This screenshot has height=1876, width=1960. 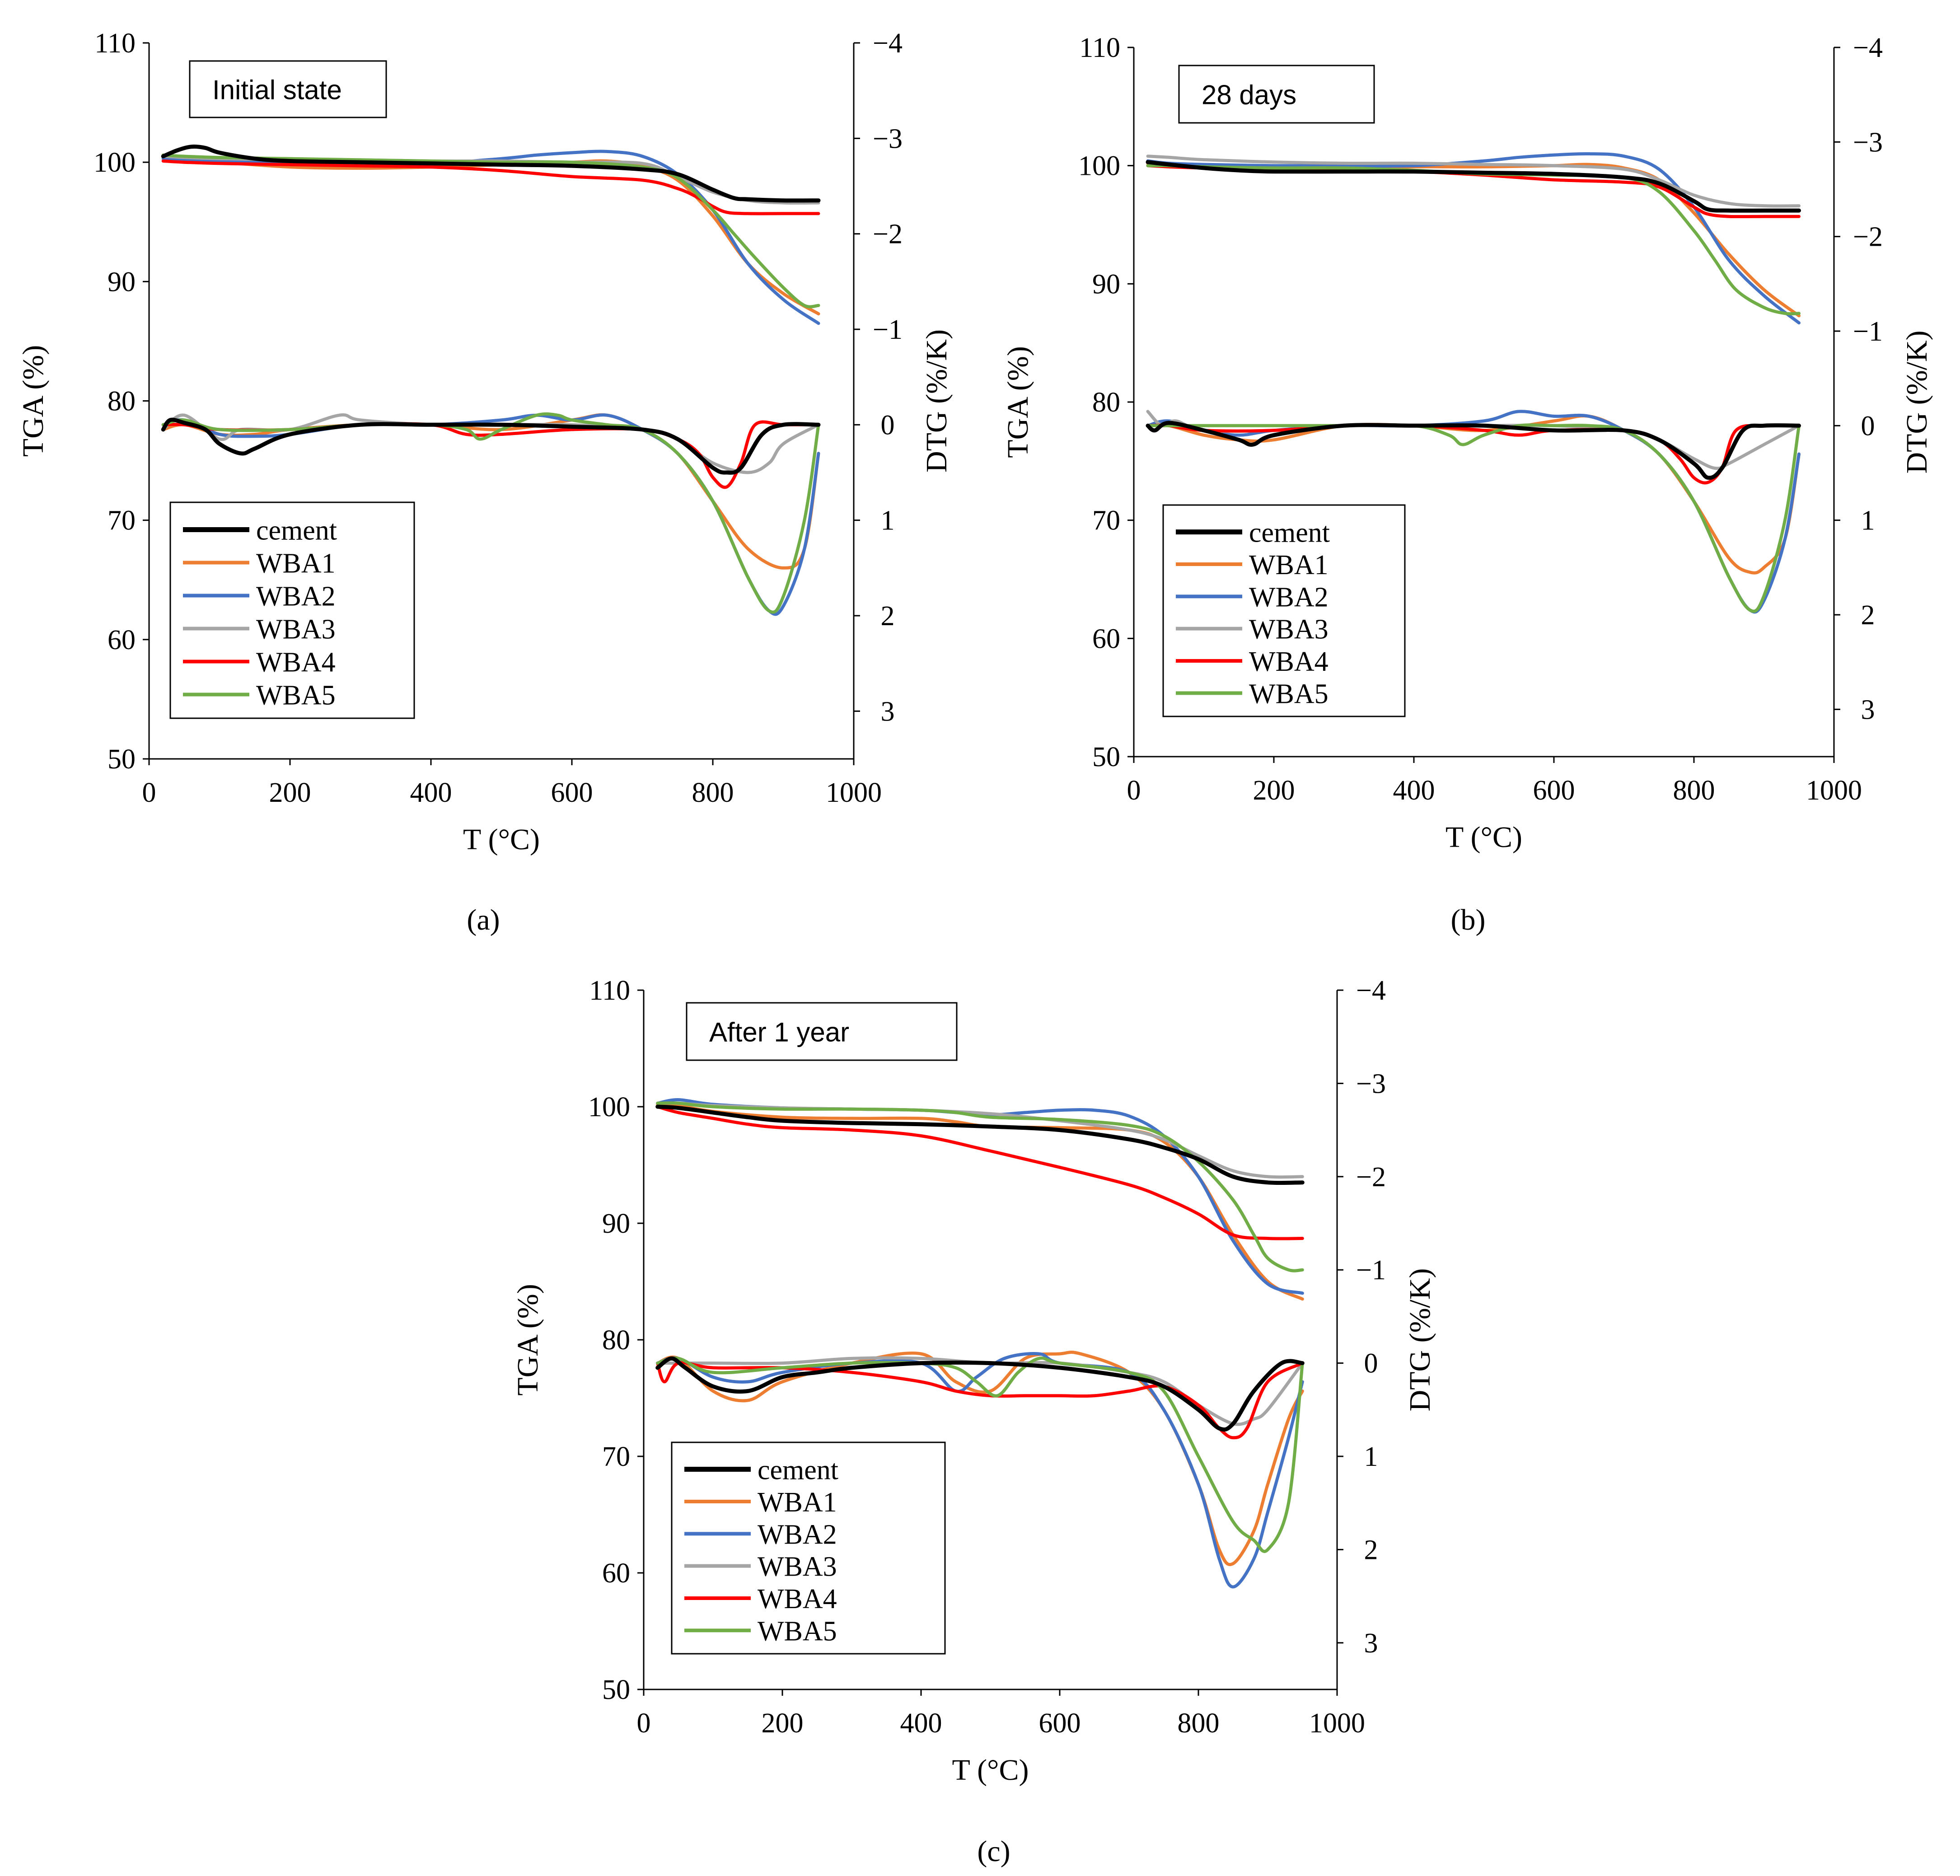 What do you see at coordinates (1249, 95) in the screenshot?
I see `chart-title: 28 days` at bounding box center [1249, 95].